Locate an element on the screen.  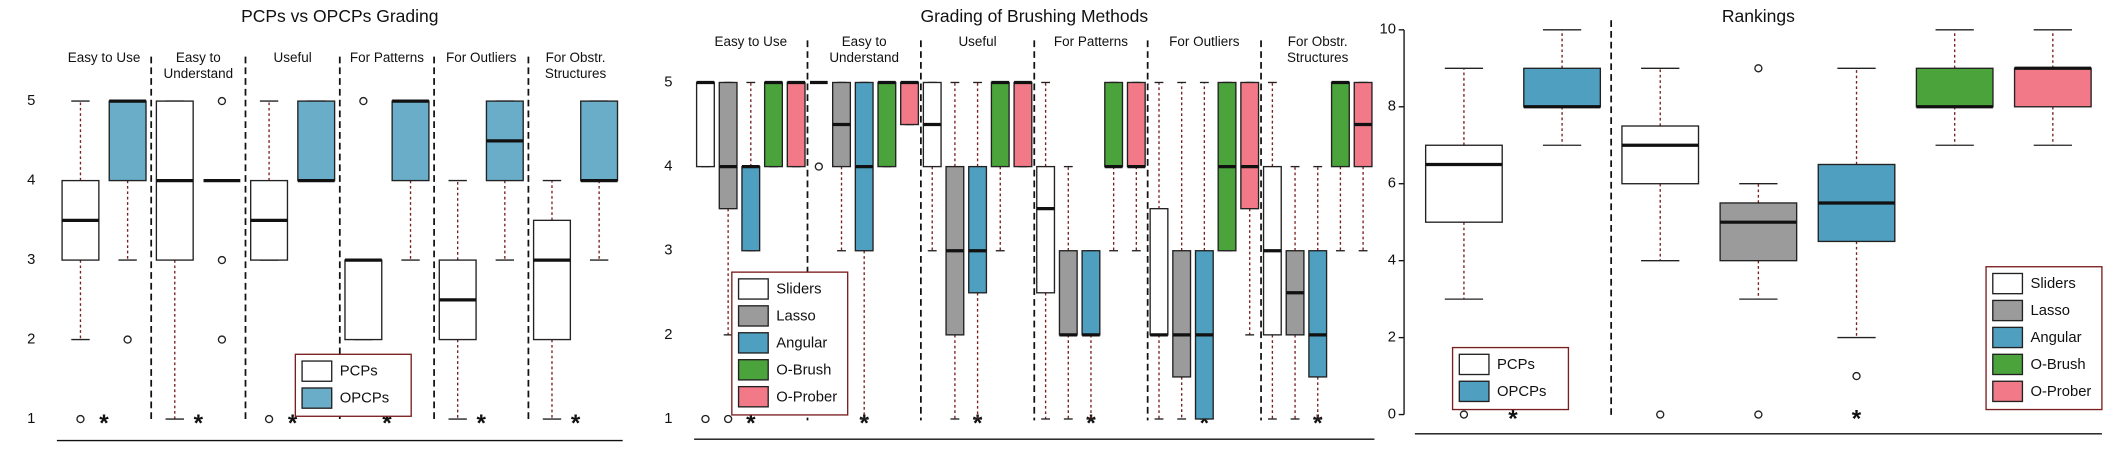
chart-title: Grading of Brushing Methods is located at coordinates (1034, 16).